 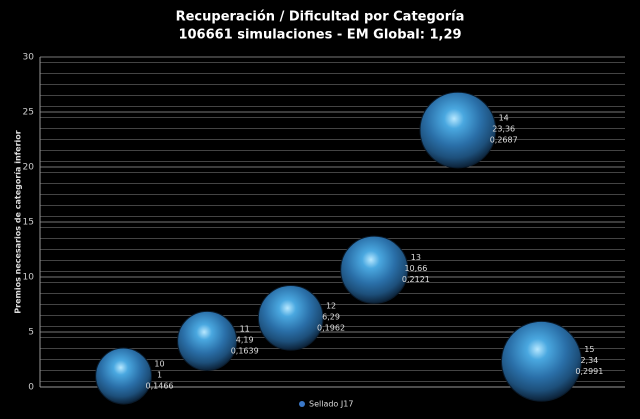 I want to click on data-label: 12, so click(x=331, y=305).